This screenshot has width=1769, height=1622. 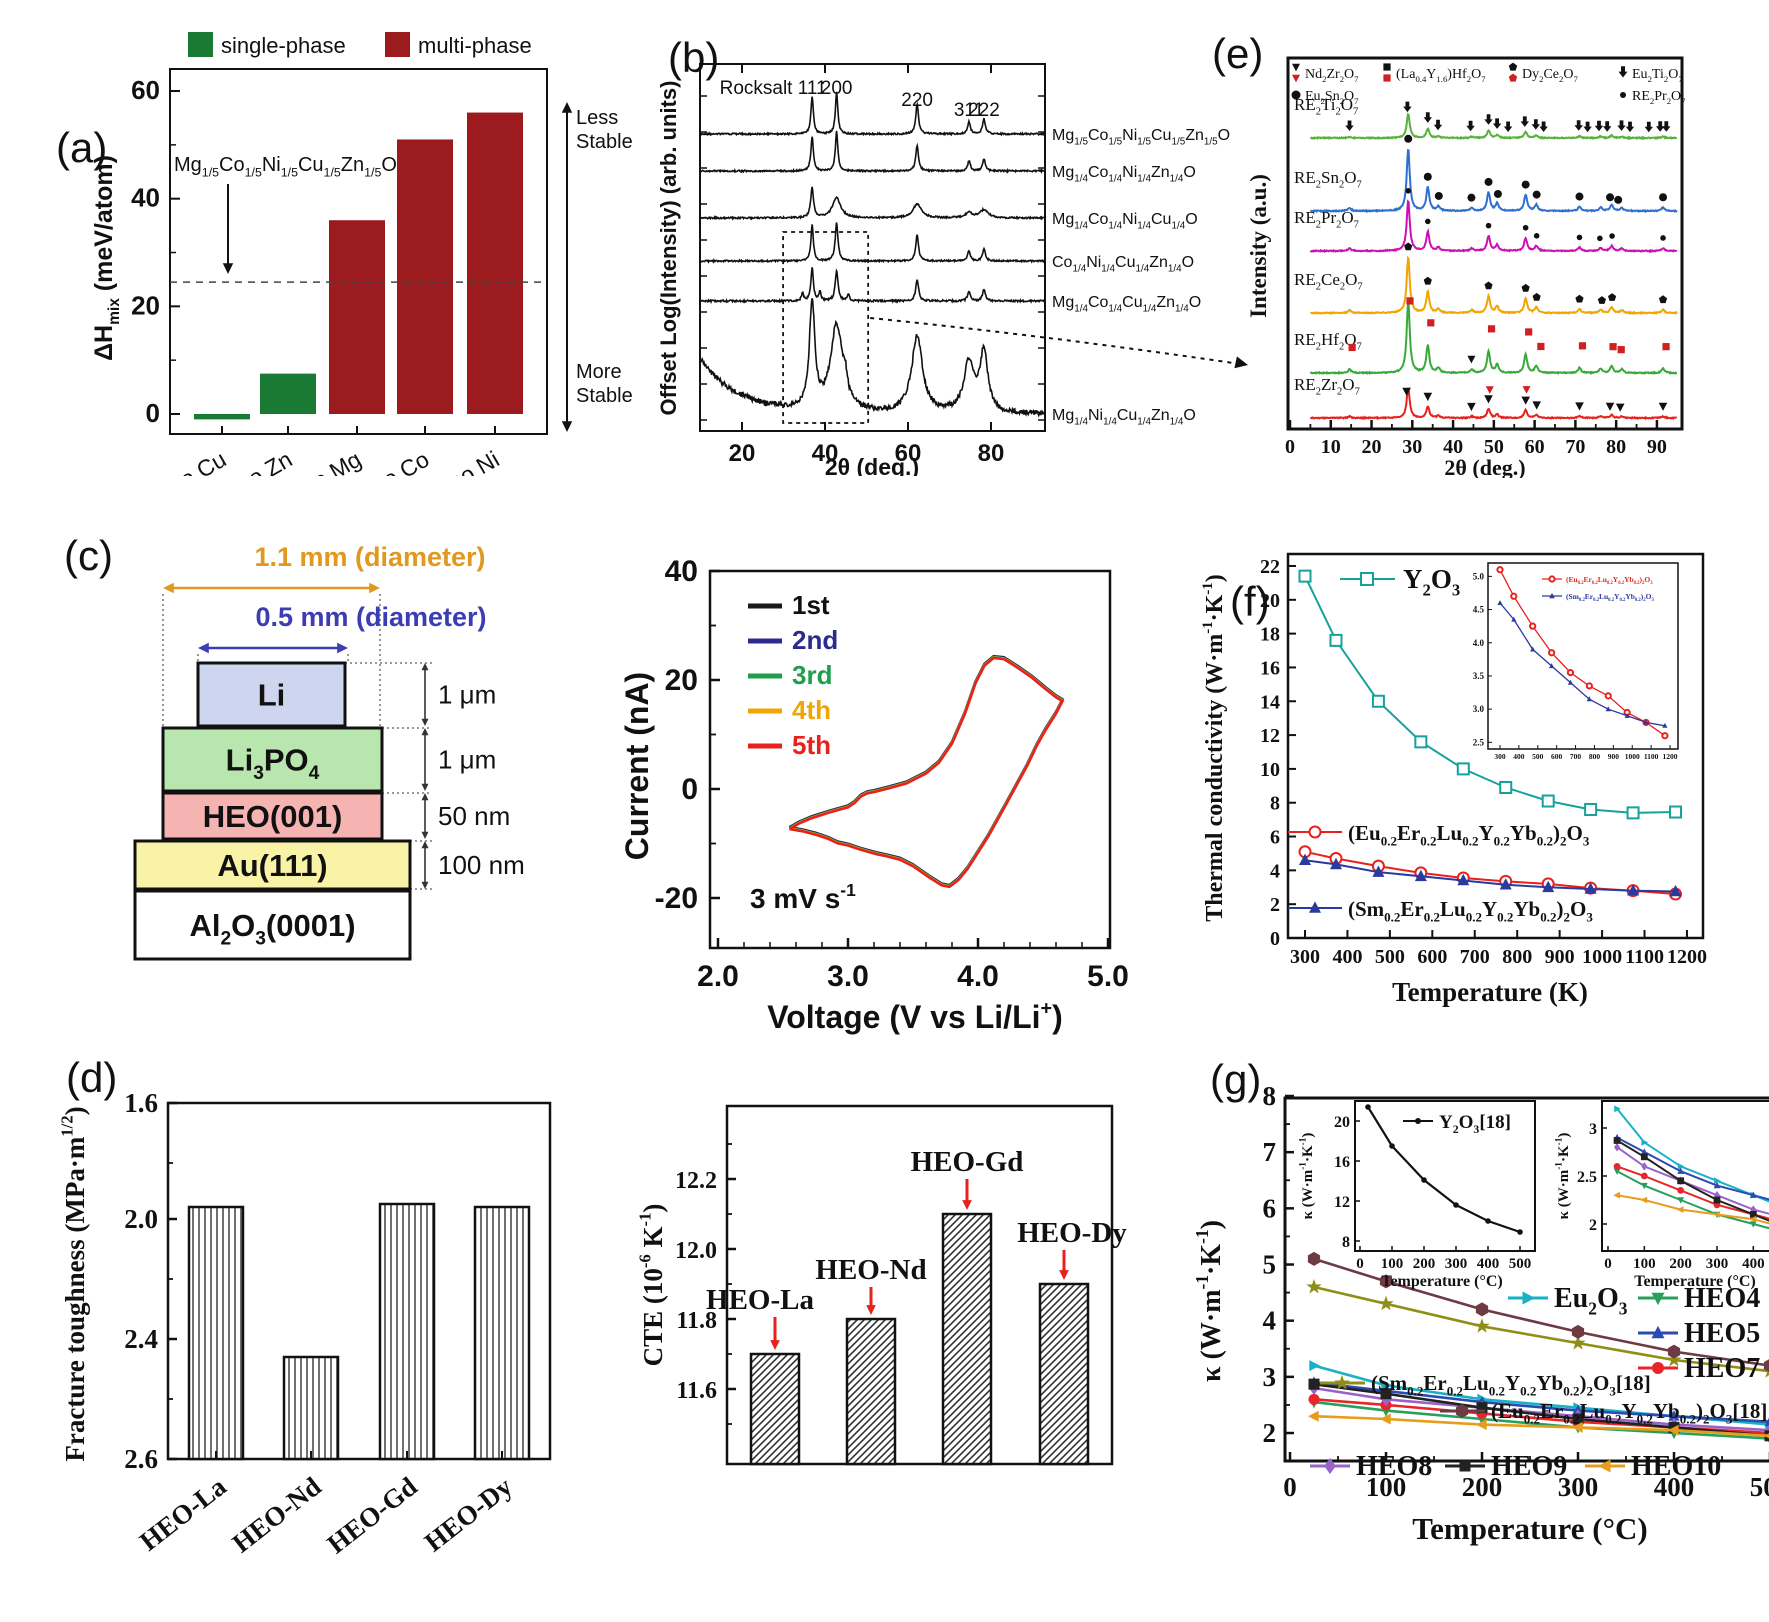 I want to click on inset-y-axis-label: κ (W·m-1·K-1), so click(x=1563, y=1176).